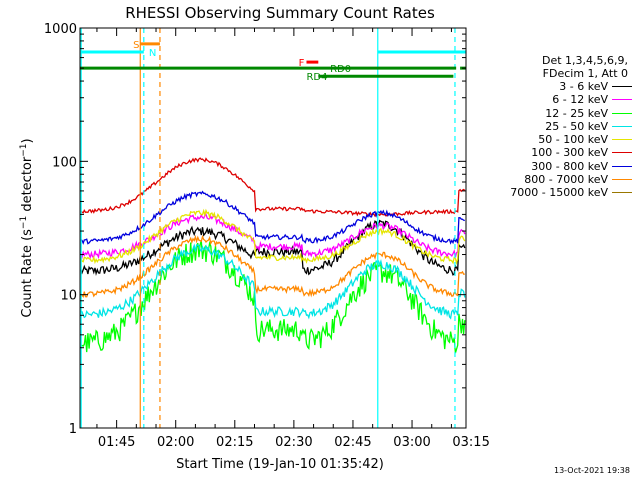 The image size is (640, 480). I want to click on flag-label-rd4: RD4, so click(316, 77).